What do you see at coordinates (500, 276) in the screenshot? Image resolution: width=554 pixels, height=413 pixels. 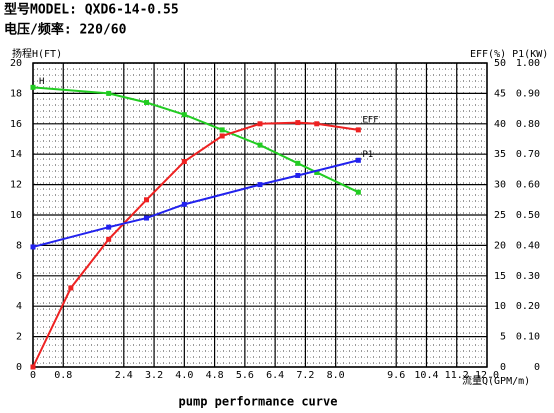 I see `y2-tick-label: 15` at bounding box center [500, 276].